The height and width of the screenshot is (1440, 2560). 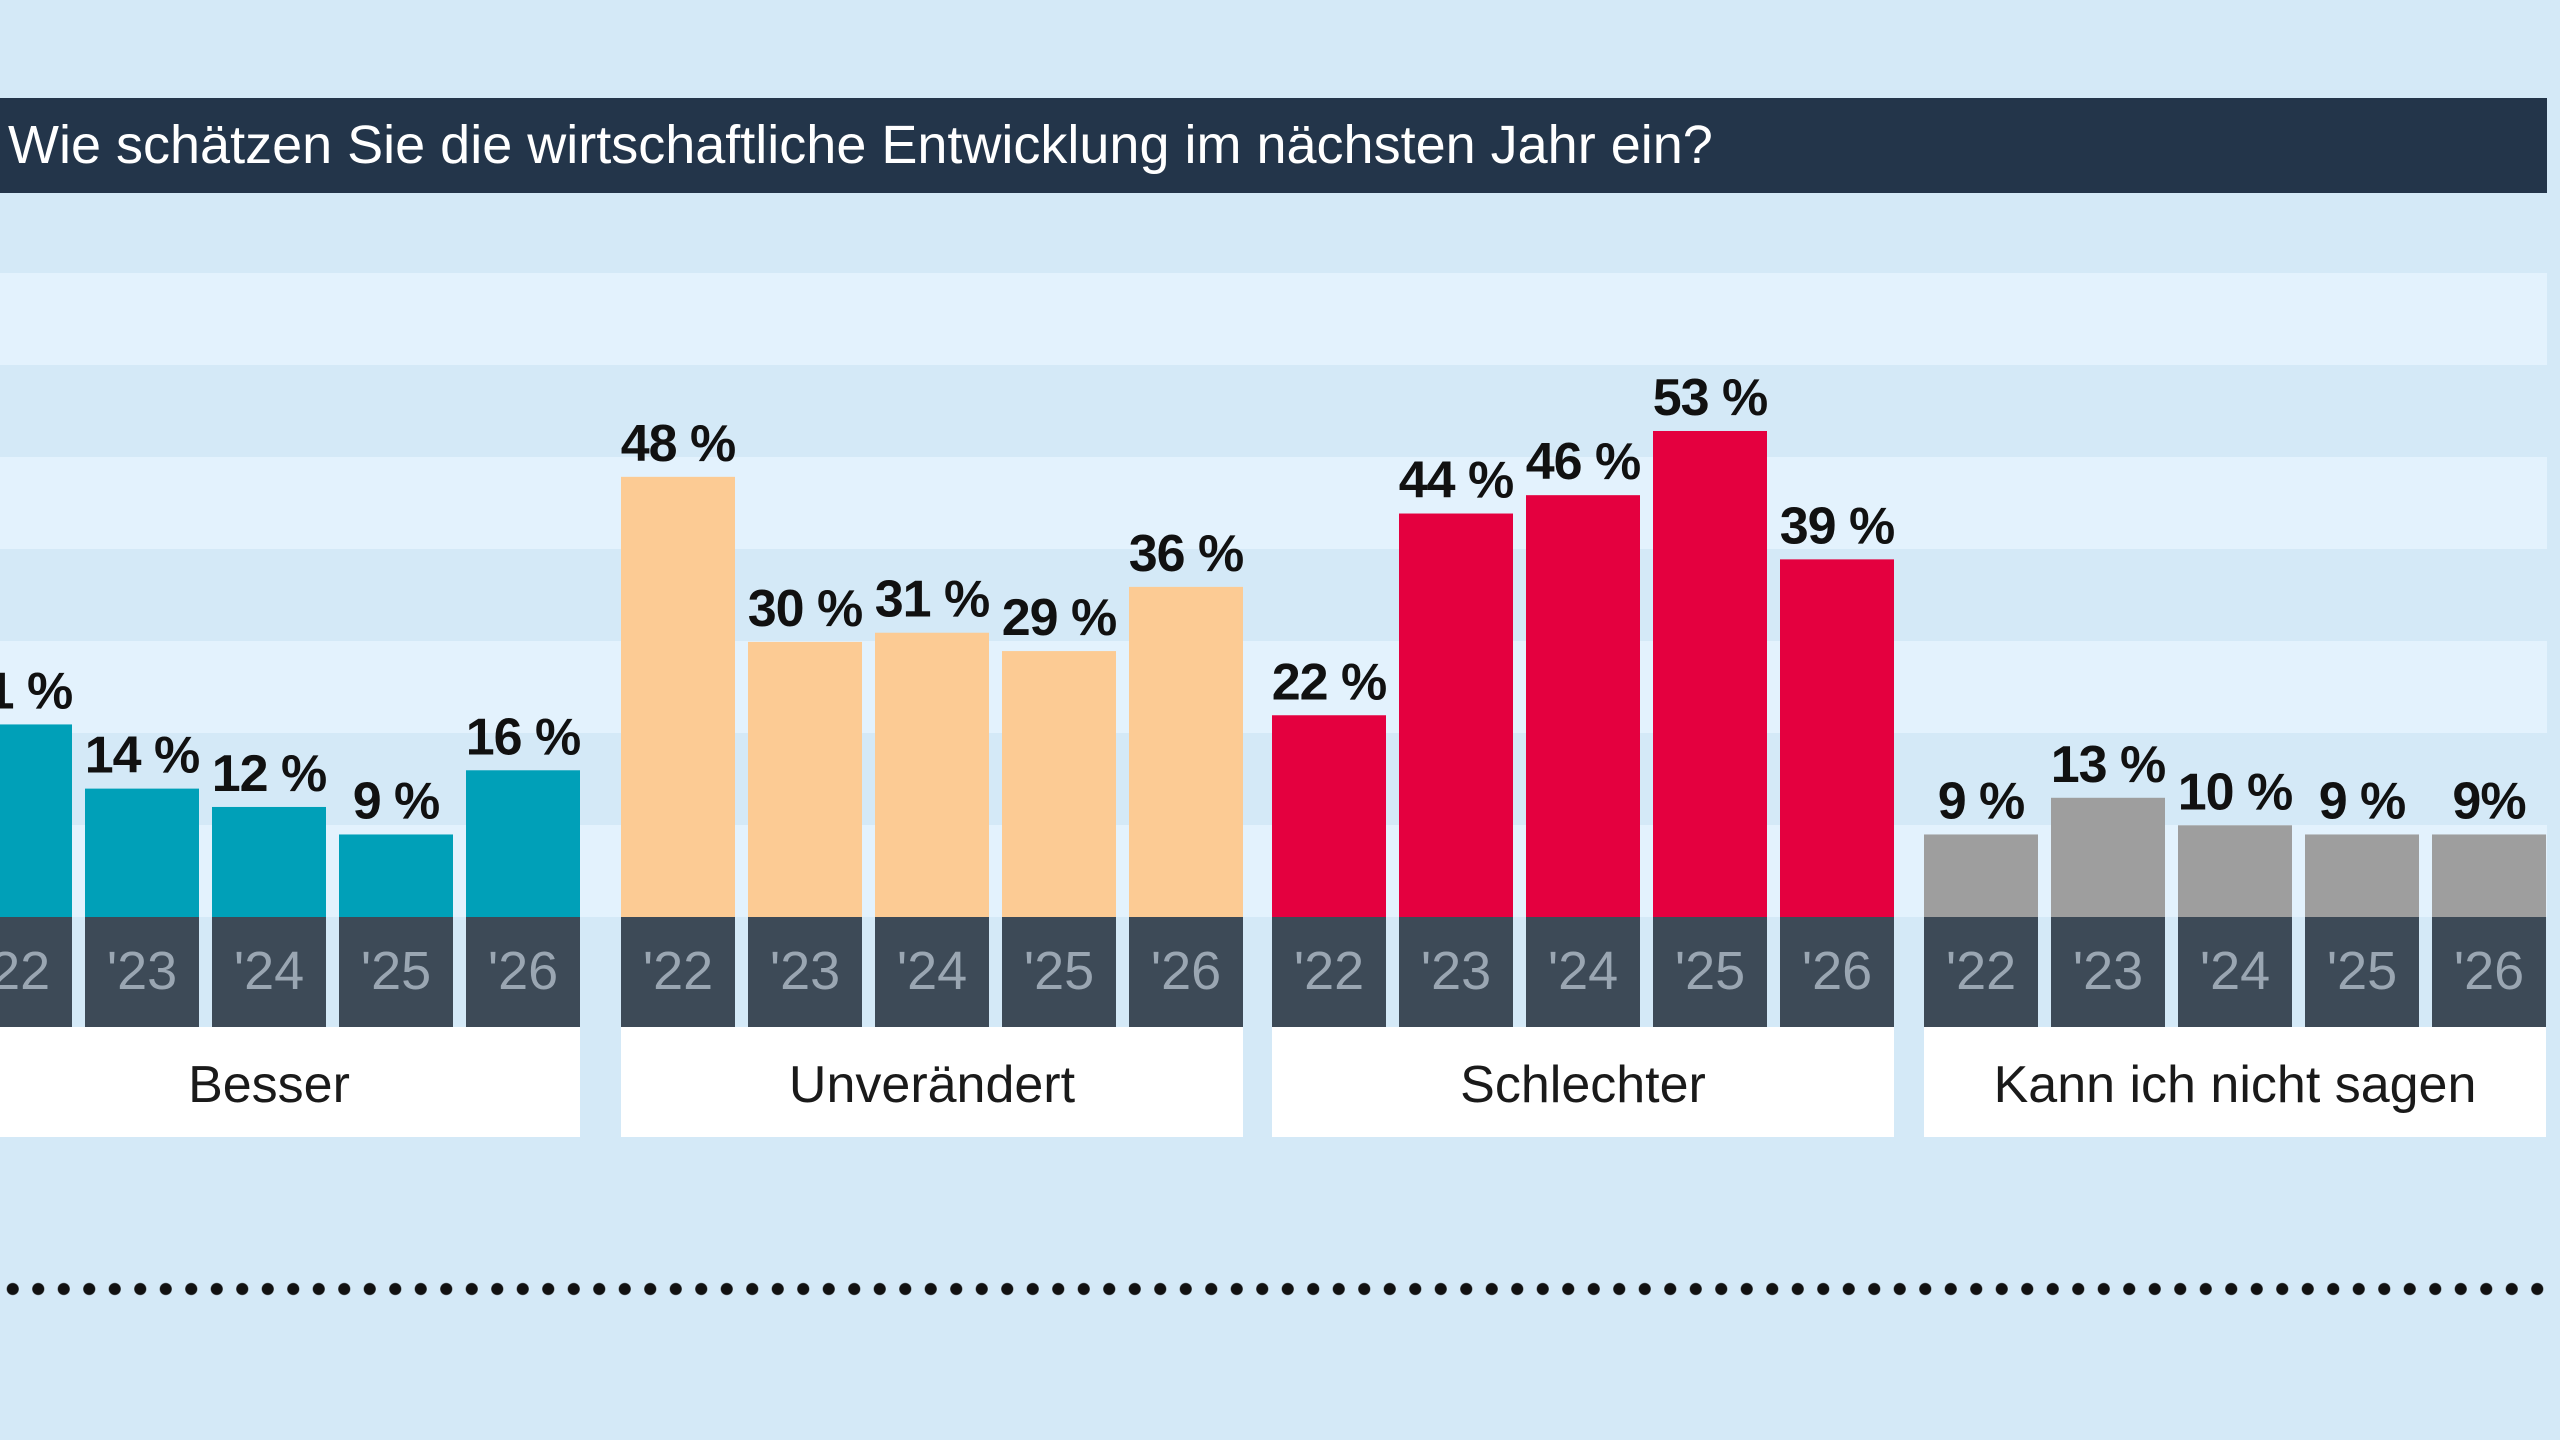 I want to click on dotted-separator, so click(x=1273, y=1289).